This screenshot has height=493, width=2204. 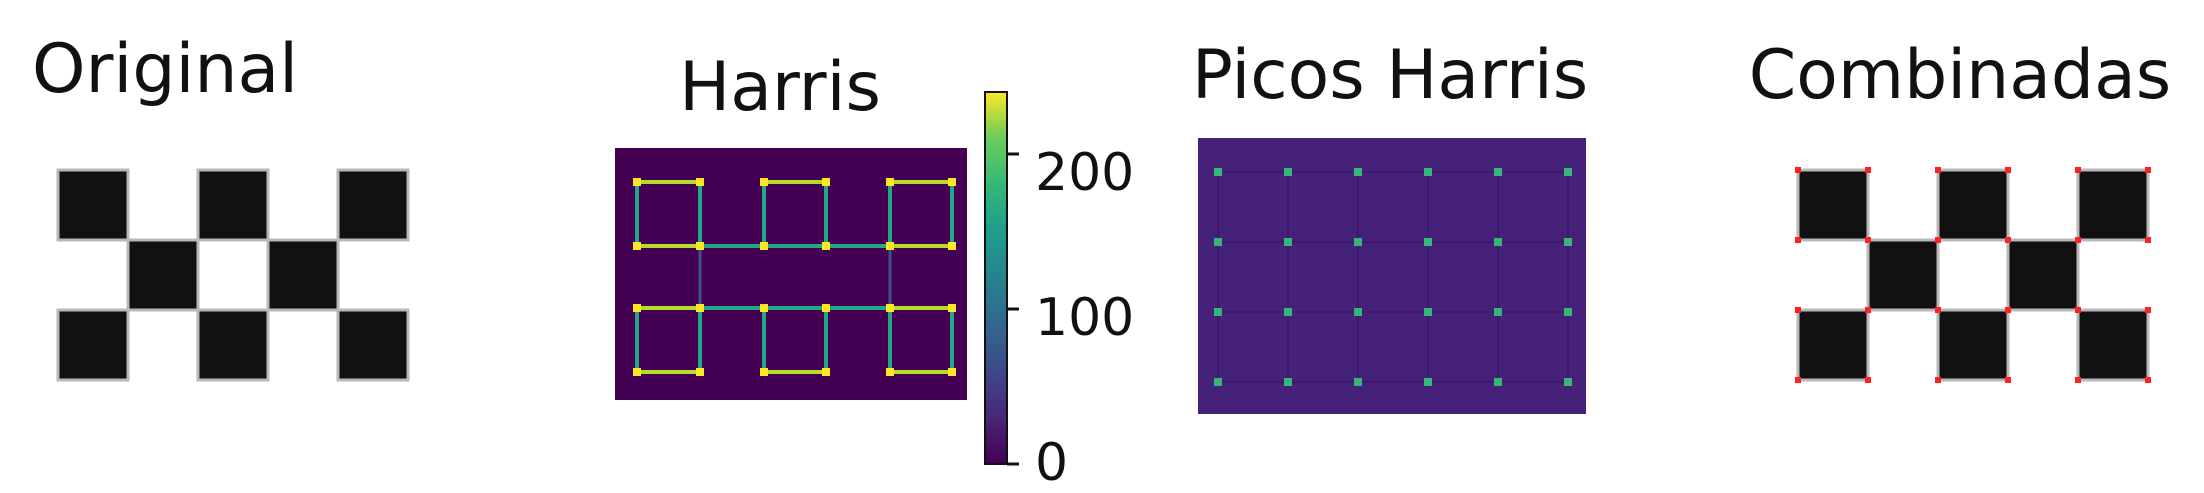 What do you see at coordinates (165, 69) in the screenshot?
I see `panel-title-original: Original` at bounding box center [165, 69].